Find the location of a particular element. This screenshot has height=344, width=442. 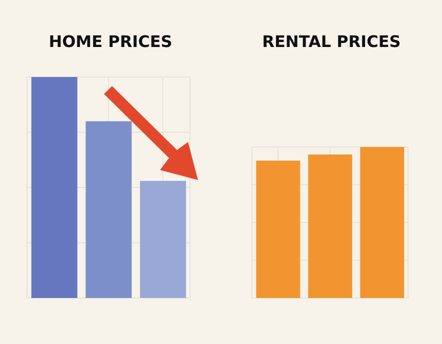

chart-title: RENTAL PRICES is located at coordinates (331, 41).